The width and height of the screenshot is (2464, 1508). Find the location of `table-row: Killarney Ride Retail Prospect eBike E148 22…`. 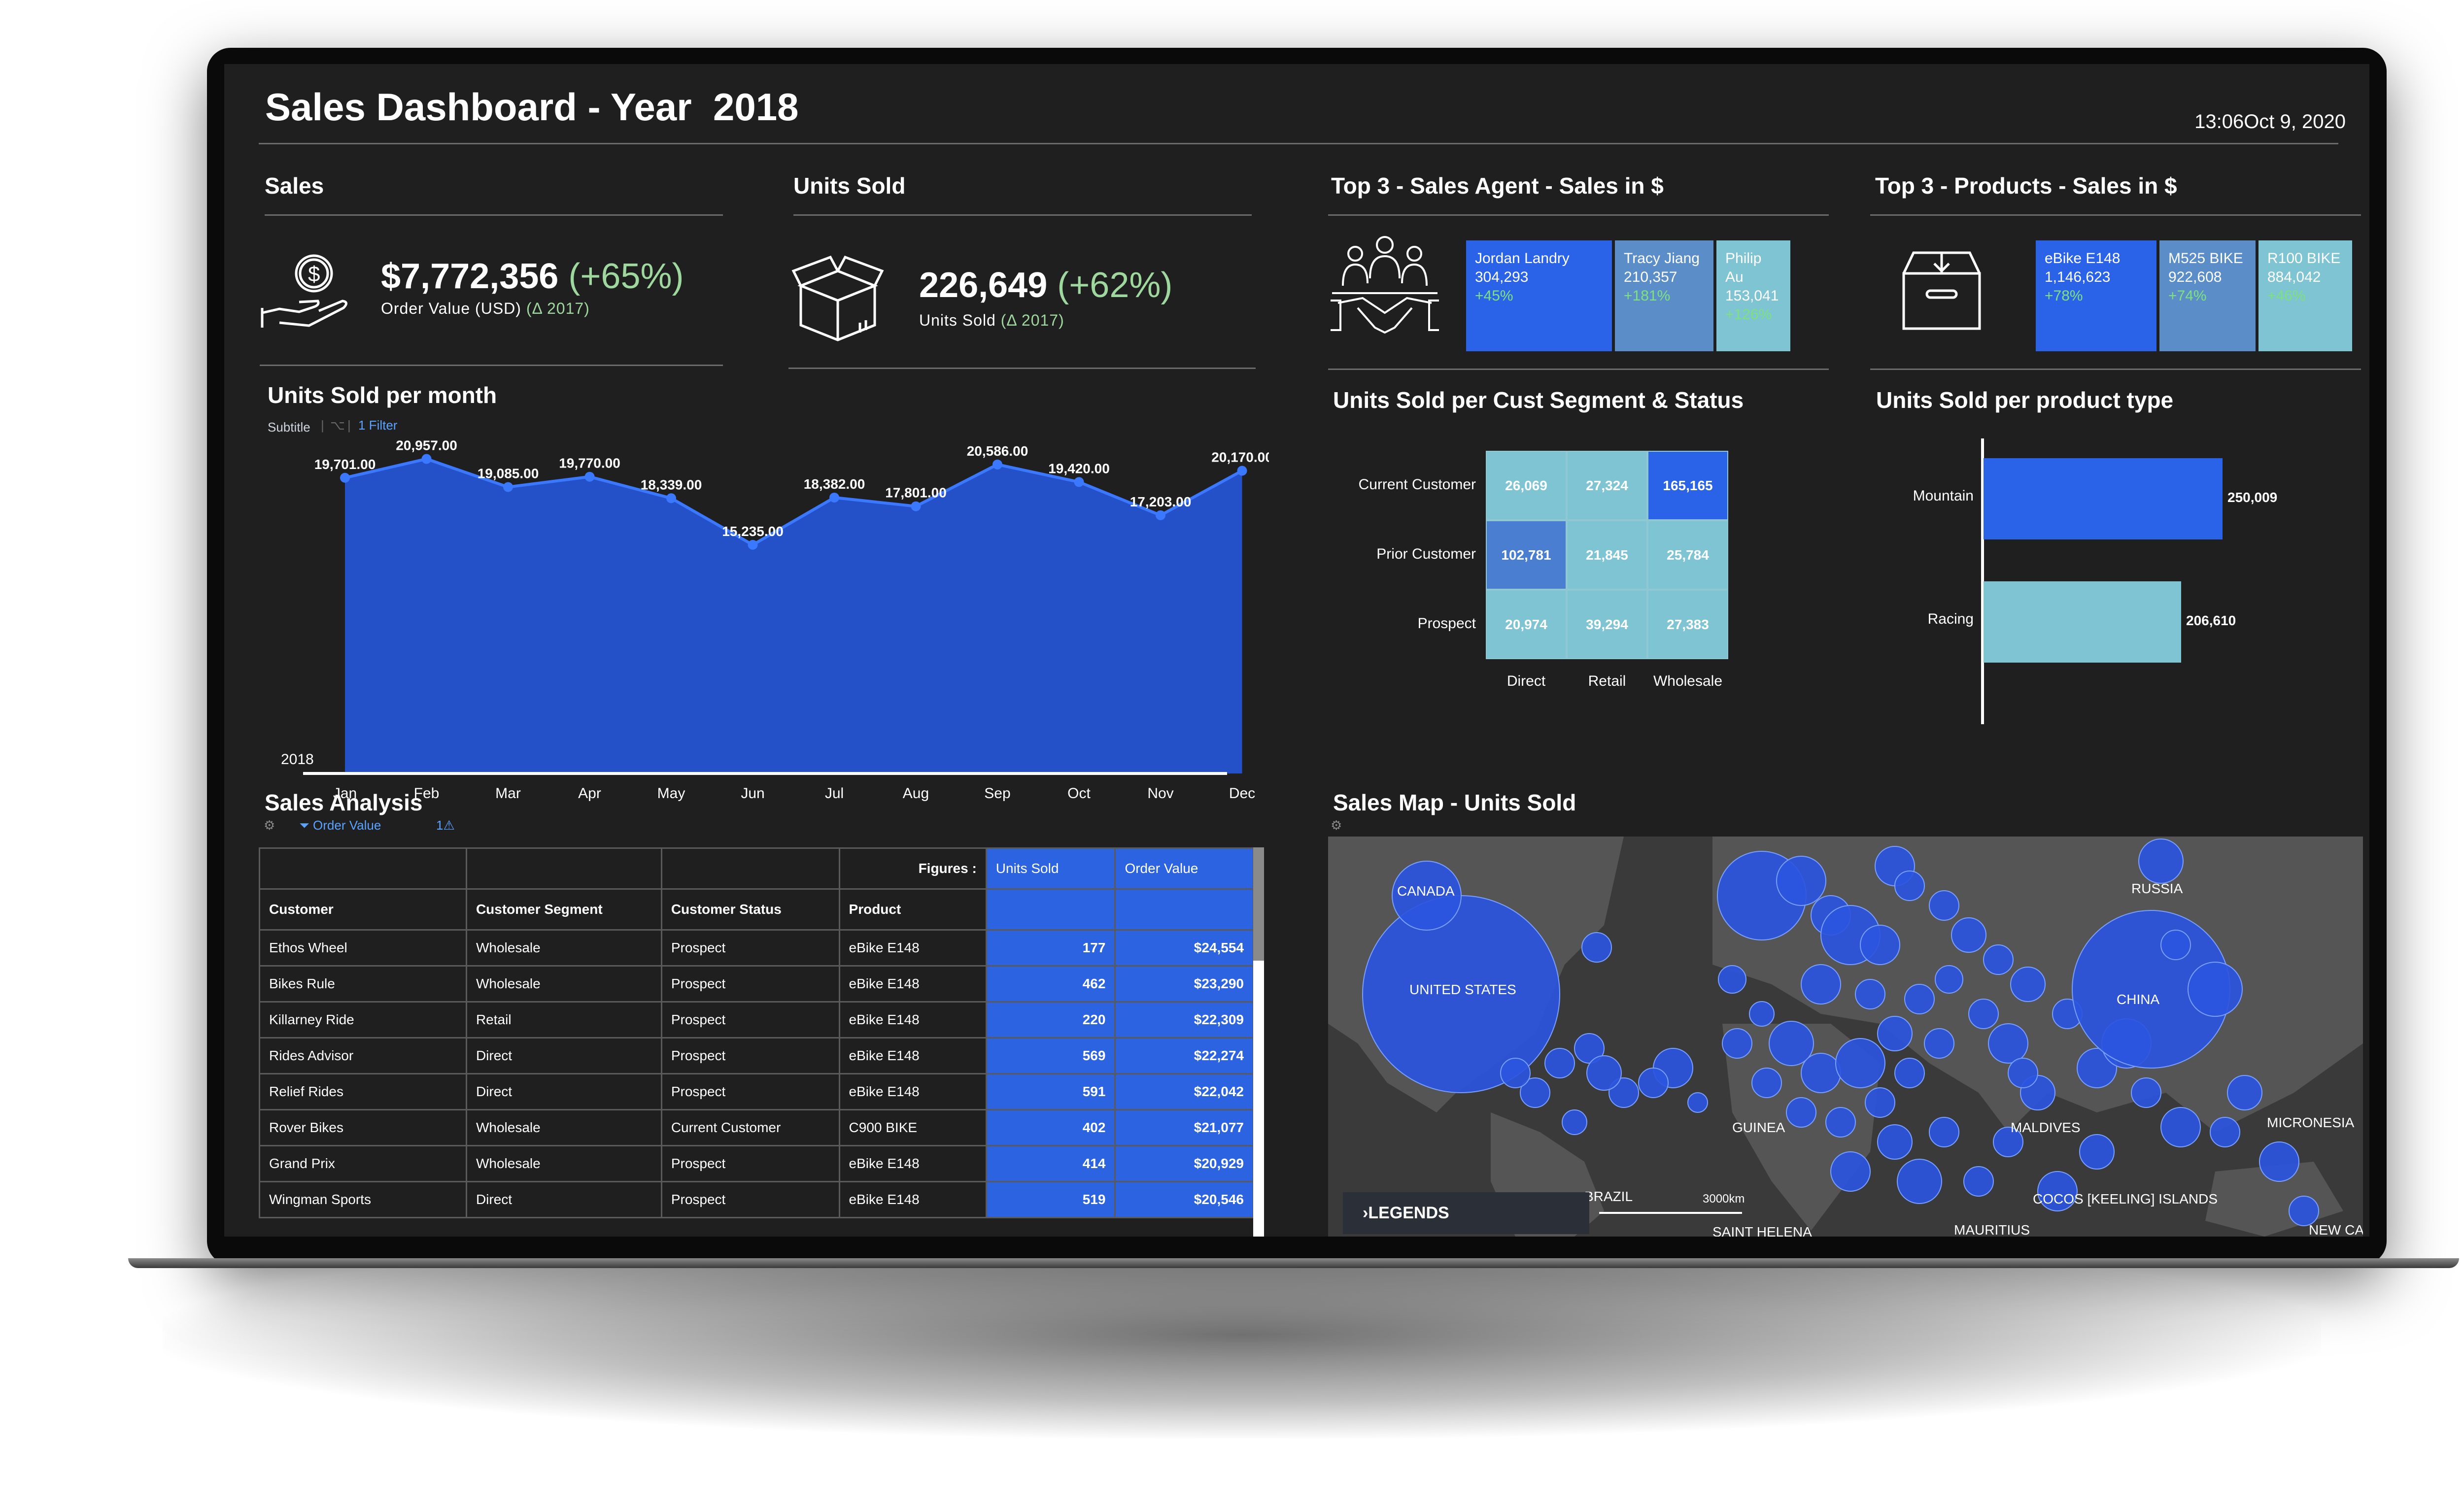

table-row: Killarney Ride Retail Prospect eBike E148 22… is located at coordinates (756, 1020).